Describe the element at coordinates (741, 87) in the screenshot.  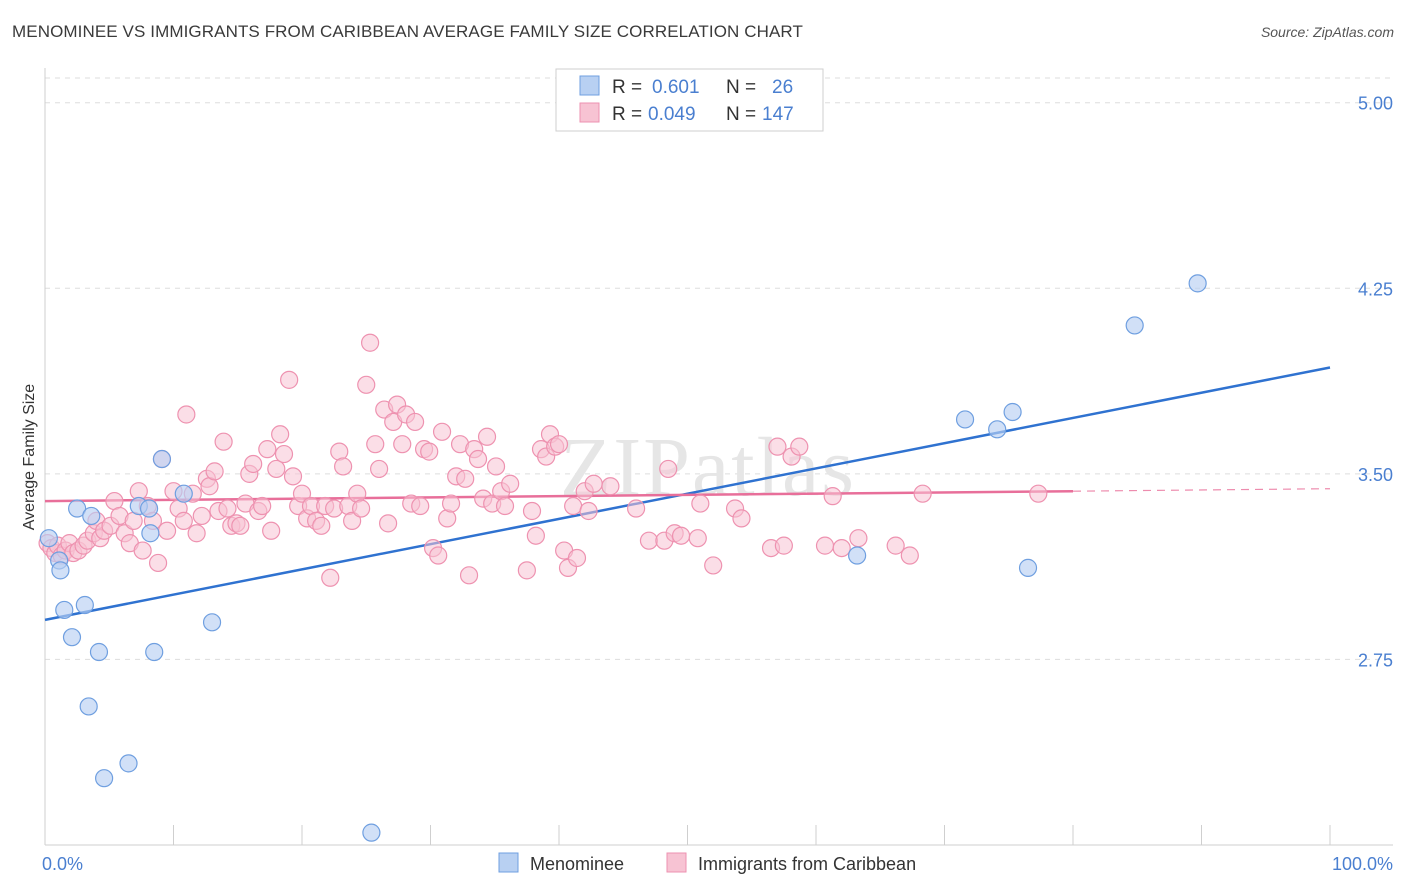
I see `legend-n-label-1: N =` at that location.